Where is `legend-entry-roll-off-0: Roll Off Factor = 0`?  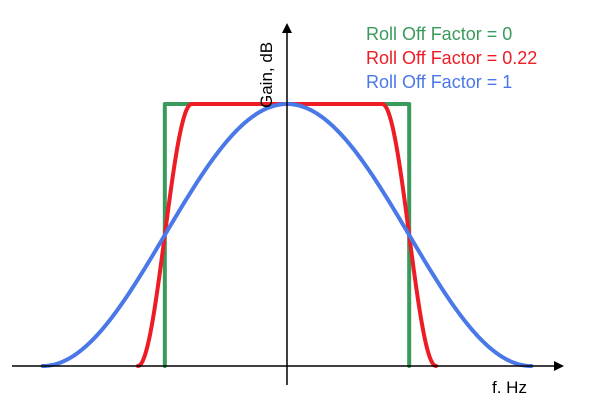
legend-entry-roll-off-0: Roll Off Factor = 0 is located at coordinates (439, 34).